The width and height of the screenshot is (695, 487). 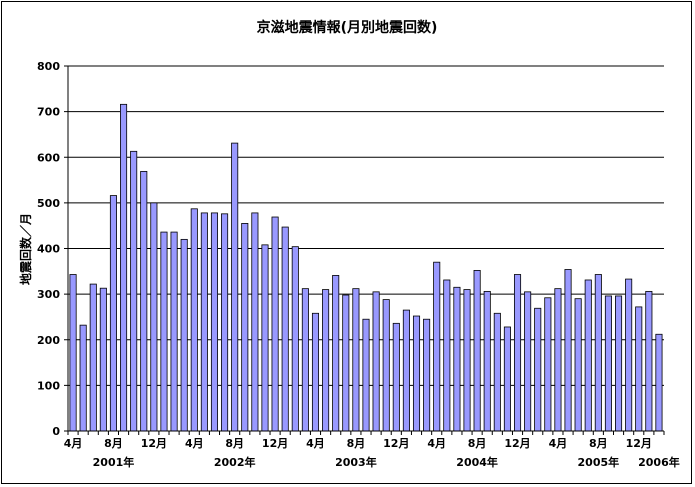 I want to click on y-tick-label: 500, so click(x=48, y=203).